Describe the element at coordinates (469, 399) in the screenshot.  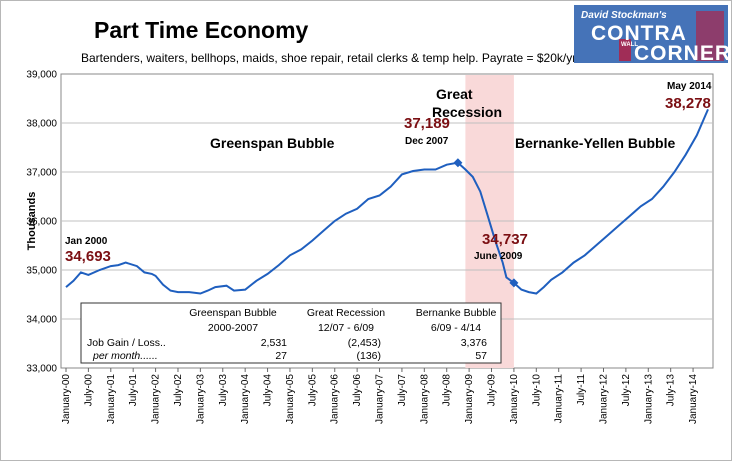
I see `x-tick-label: January-09` at that location.